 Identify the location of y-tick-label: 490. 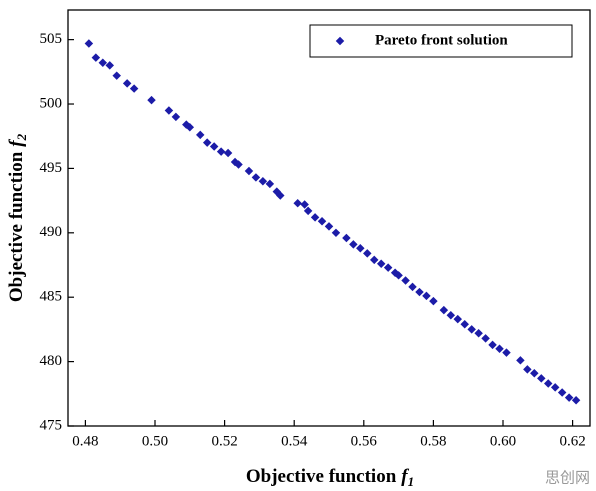
(51, 232).